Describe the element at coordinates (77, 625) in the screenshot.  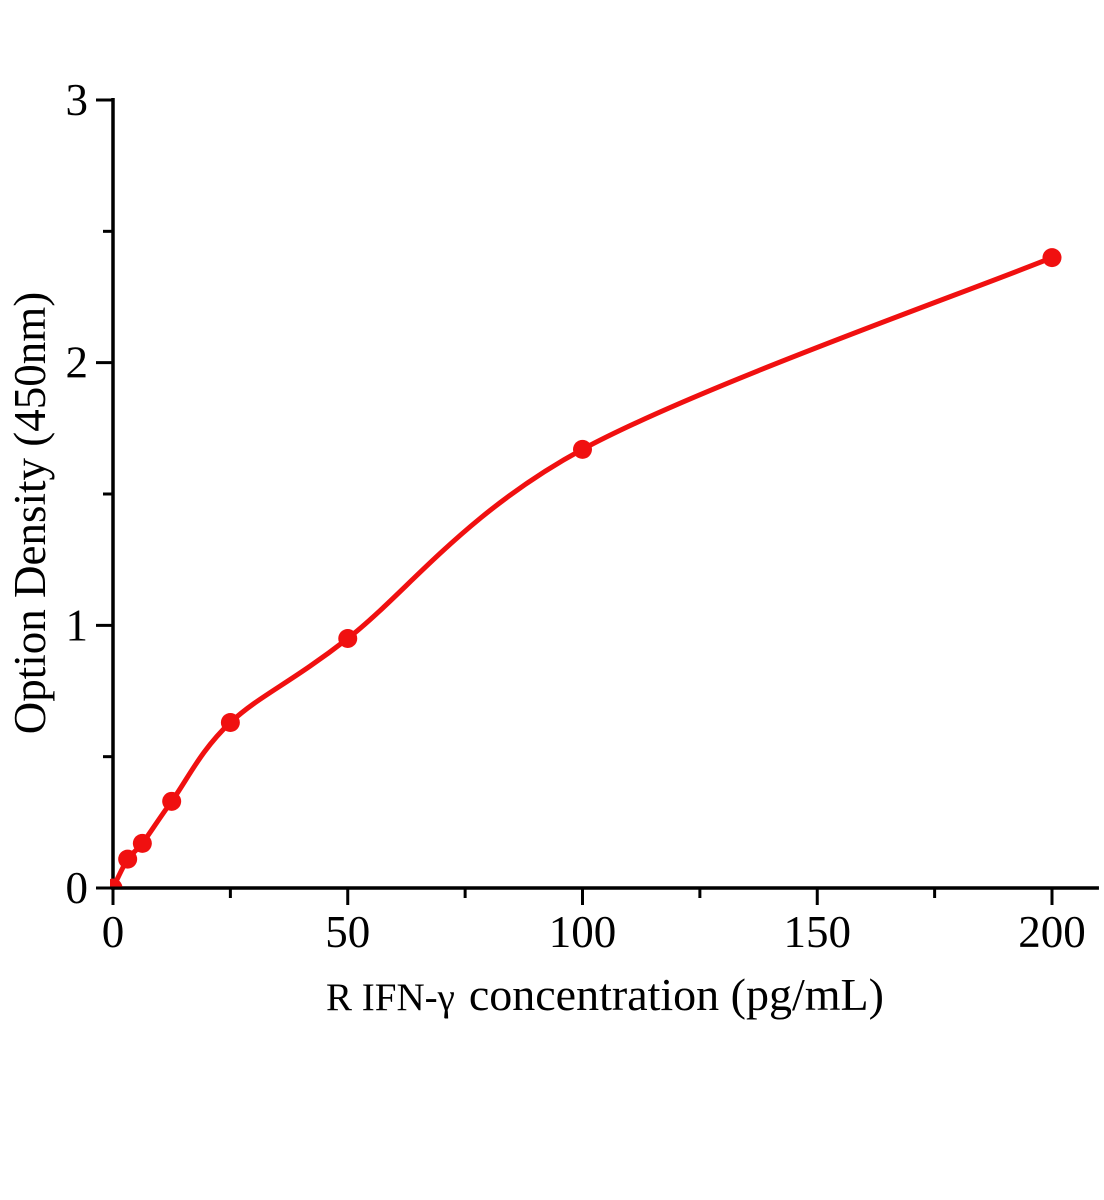
I see `y-tick-label-1: 1` at that location.